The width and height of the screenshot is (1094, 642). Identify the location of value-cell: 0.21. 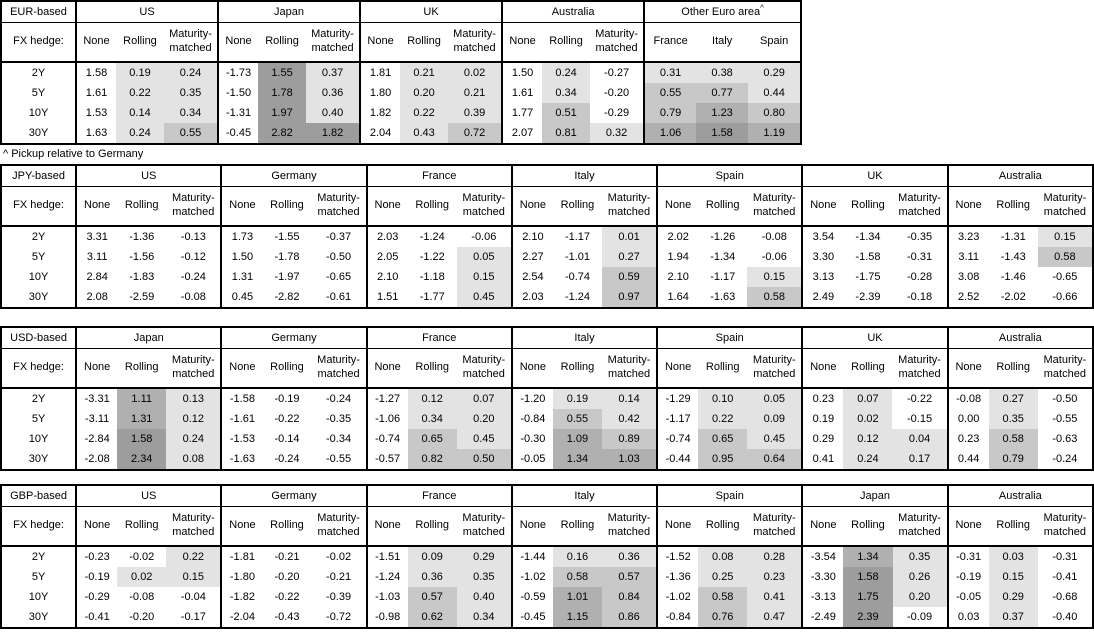
(424, 72).